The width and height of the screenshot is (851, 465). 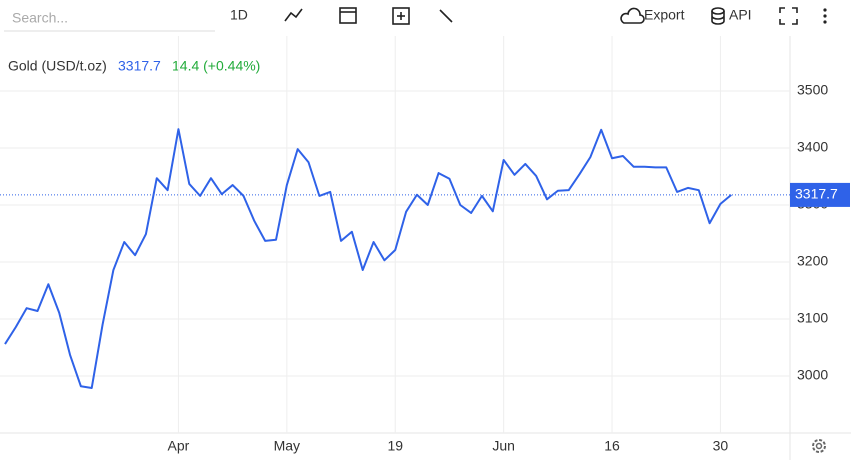 What do you see at coordinates (812, 318) in the screenshot?
I see `y-tick-label: 3100` at bounding box center [812, 318].